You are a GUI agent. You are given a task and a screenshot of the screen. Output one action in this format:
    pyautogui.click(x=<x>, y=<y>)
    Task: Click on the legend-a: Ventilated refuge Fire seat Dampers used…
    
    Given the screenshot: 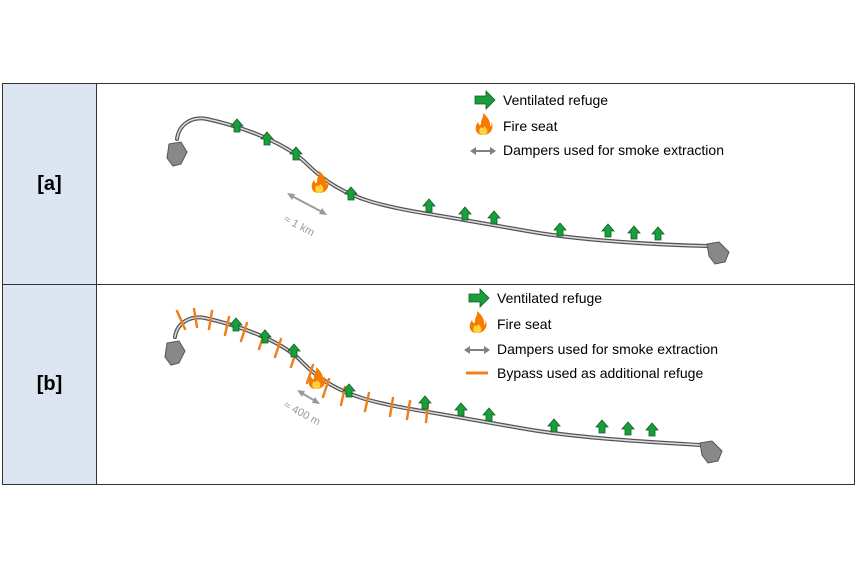 What is the action you would take?
    pyautogui.click(x=597, y=124)
    